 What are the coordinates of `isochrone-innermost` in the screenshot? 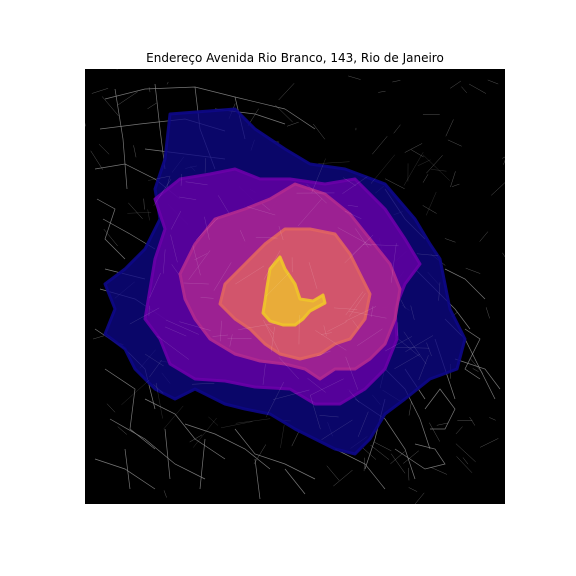 It's located at (294, 291).